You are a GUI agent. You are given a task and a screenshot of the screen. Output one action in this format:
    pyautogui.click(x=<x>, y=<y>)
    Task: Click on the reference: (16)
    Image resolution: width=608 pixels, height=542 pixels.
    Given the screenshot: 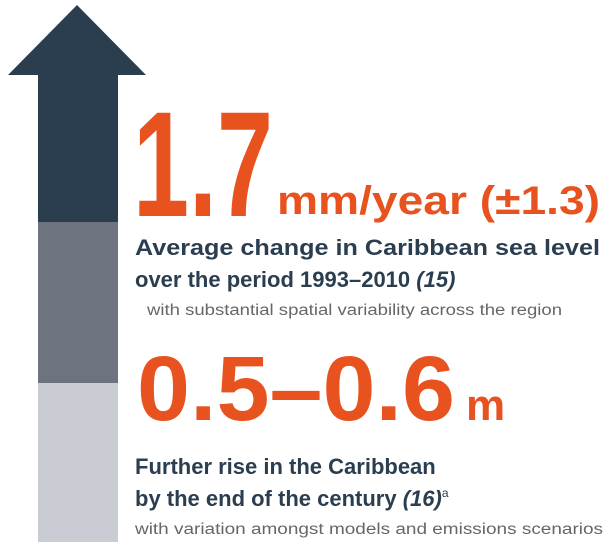 What is the action you would take?
    pyautogui.click(x=422, y=498)
    